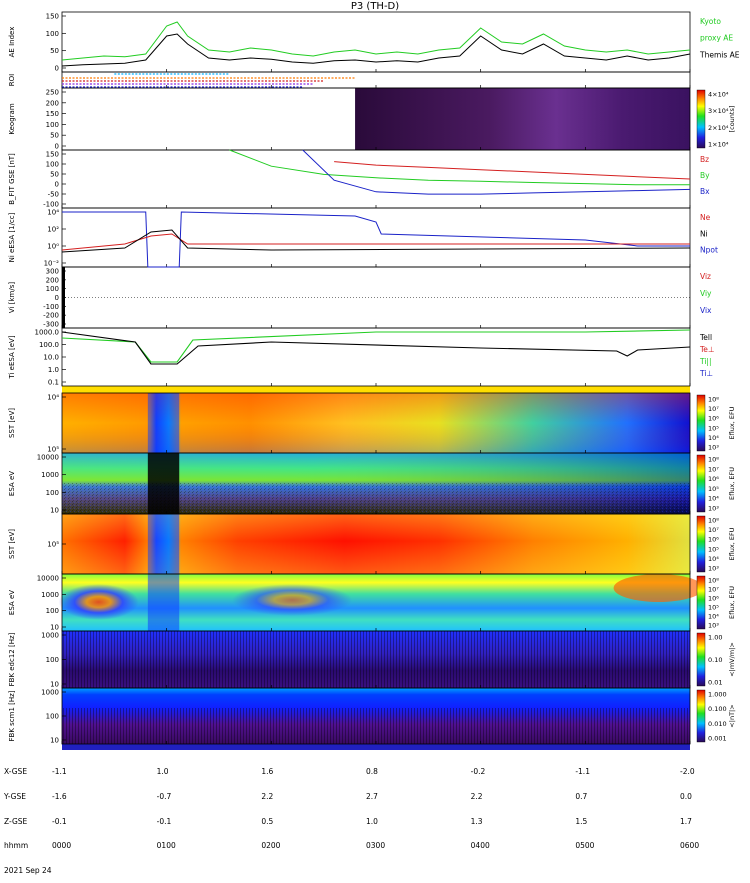 The image size is (750, 883). I want to click on colorbar-label-sst_i: Eflux, EFU, so click(732, 543).